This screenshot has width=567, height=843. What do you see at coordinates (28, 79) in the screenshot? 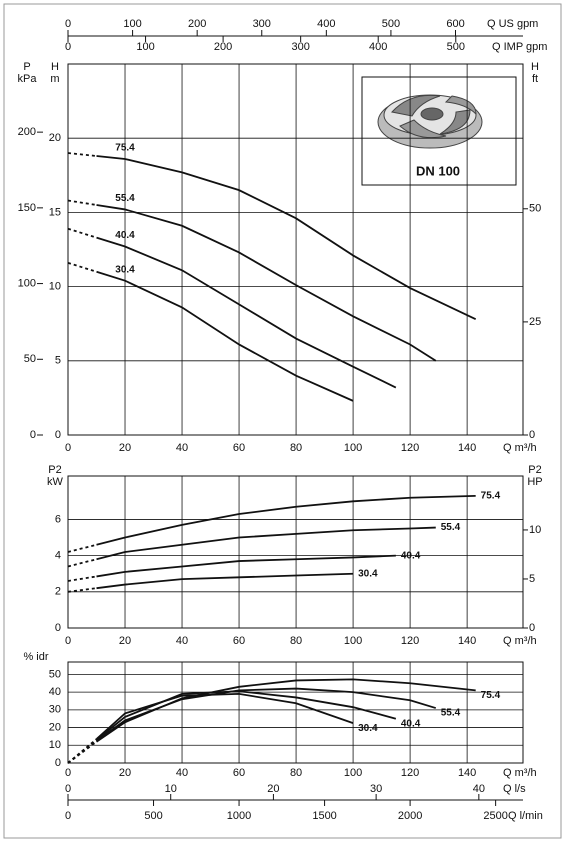
I see `y3-axis-label: kPa` at bounding box center [28, 79].